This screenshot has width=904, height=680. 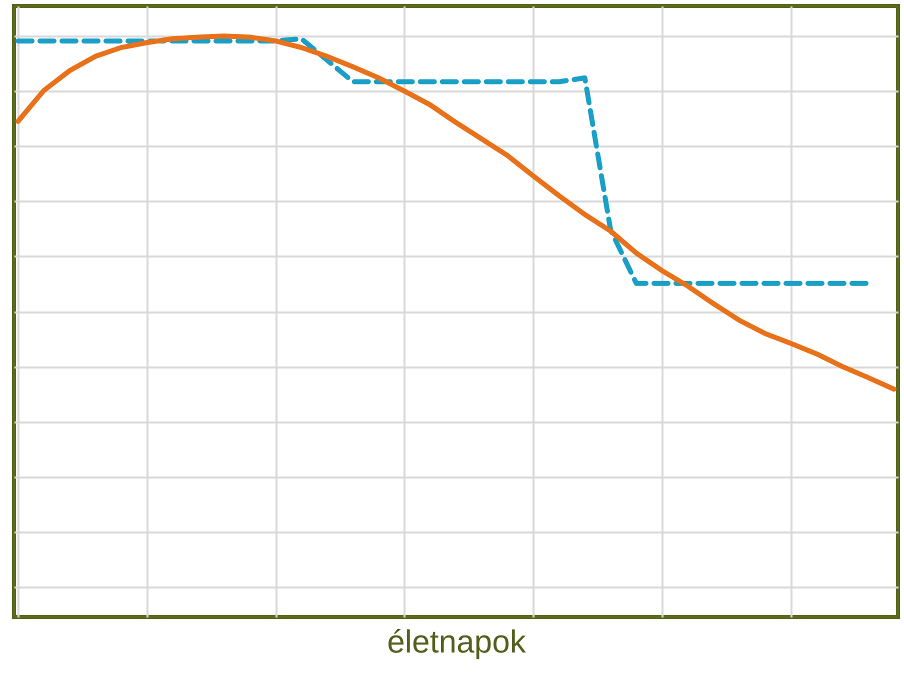 What do you see at coordinates (457, 642) in the screenshot?
I see `x-axis-title: életnapok` at bounding box center [457, 642].